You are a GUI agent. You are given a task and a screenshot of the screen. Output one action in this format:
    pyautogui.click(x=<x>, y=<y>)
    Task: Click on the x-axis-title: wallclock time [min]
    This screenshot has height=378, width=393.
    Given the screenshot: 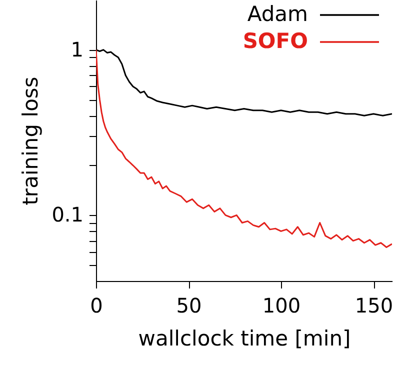 What is the action you would take?
    pyautogui.click(x=244, y=338)
    